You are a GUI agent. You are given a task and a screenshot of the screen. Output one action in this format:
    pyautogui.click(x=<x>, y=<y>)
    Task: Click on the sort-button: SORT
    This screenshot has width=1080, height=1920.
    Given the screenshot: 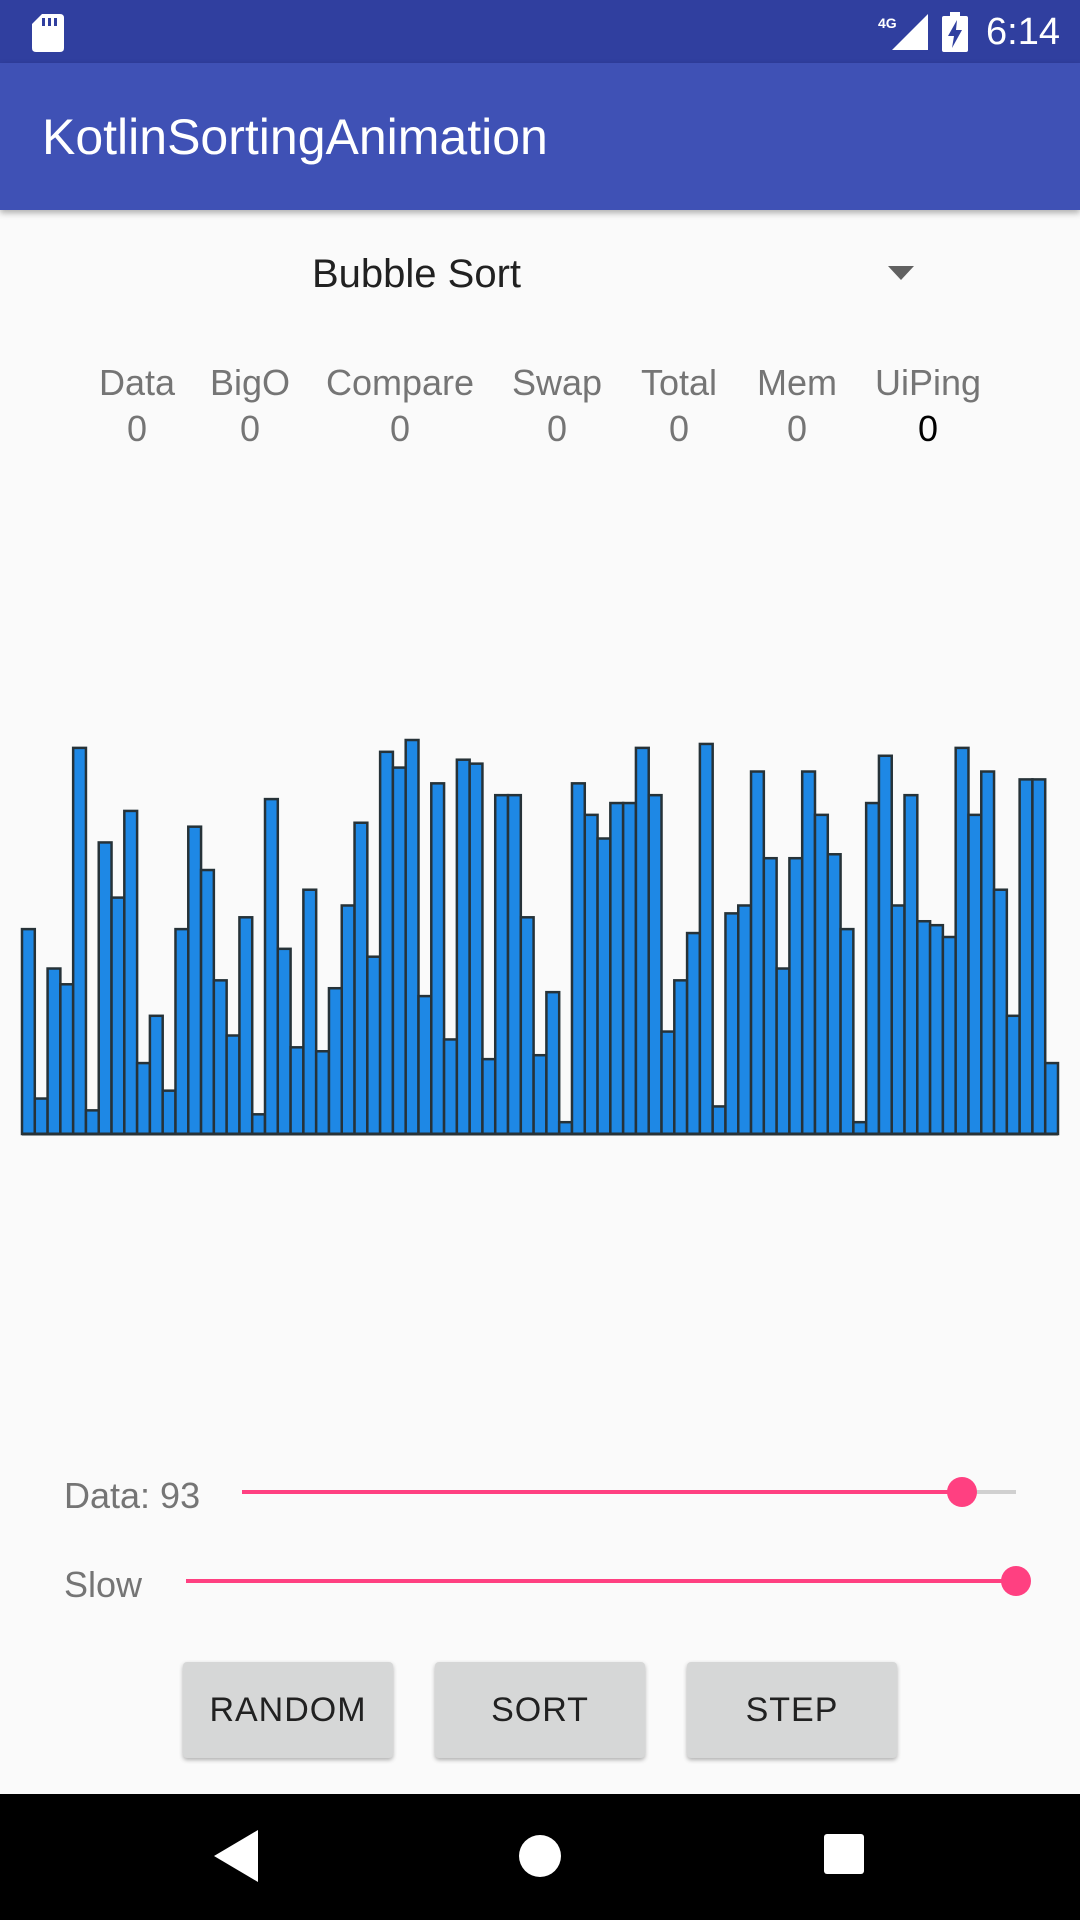 What is the action you would take?
    pyautogui.click(x=540, y=1710)
    